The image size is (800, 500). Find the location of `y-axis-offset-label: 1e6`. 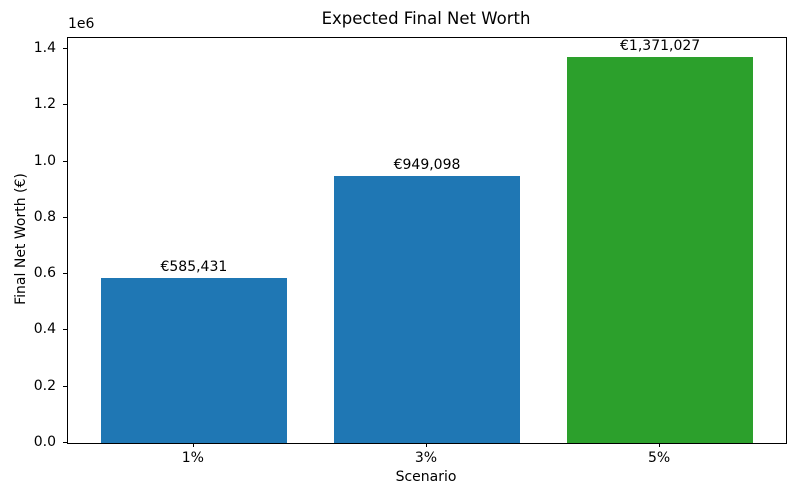

y-axis-offset-label: 1e6 is located at coordinates (81, 24).